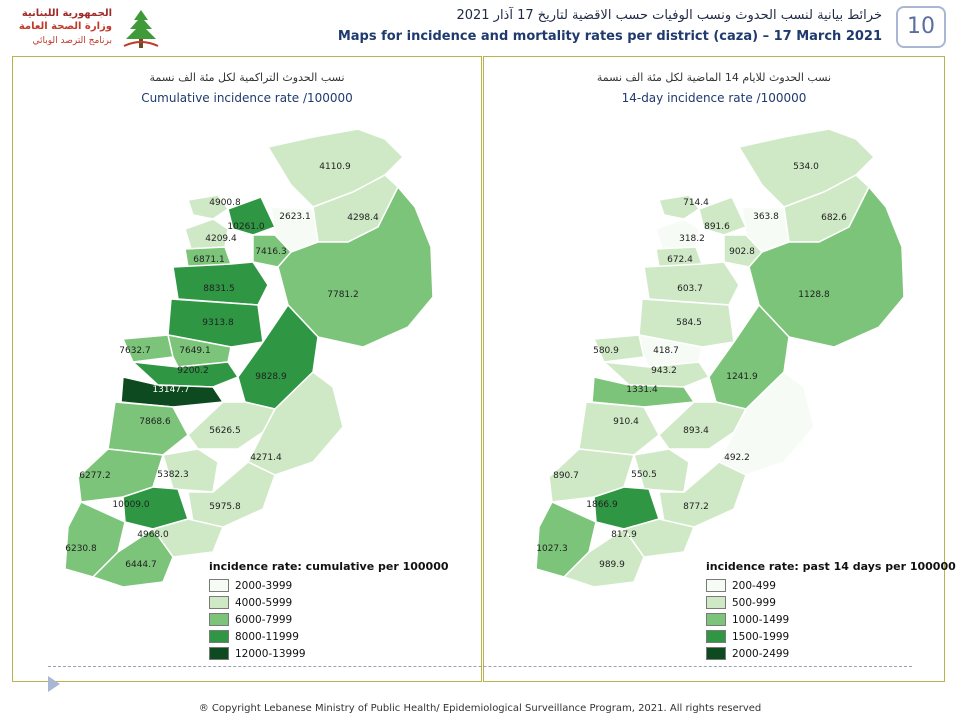 The height and width of the screenshot is (720, 960). I want to click on legend-label: 8000-11999, so click(267, 636).